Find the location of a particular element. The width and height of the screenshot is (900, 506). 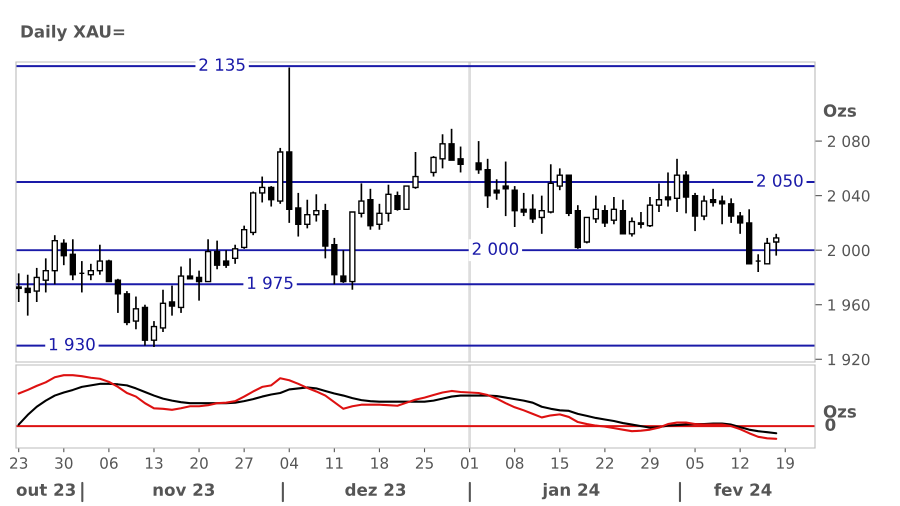

y-tick-label: 2 000 is located at coordinates (849, 250).